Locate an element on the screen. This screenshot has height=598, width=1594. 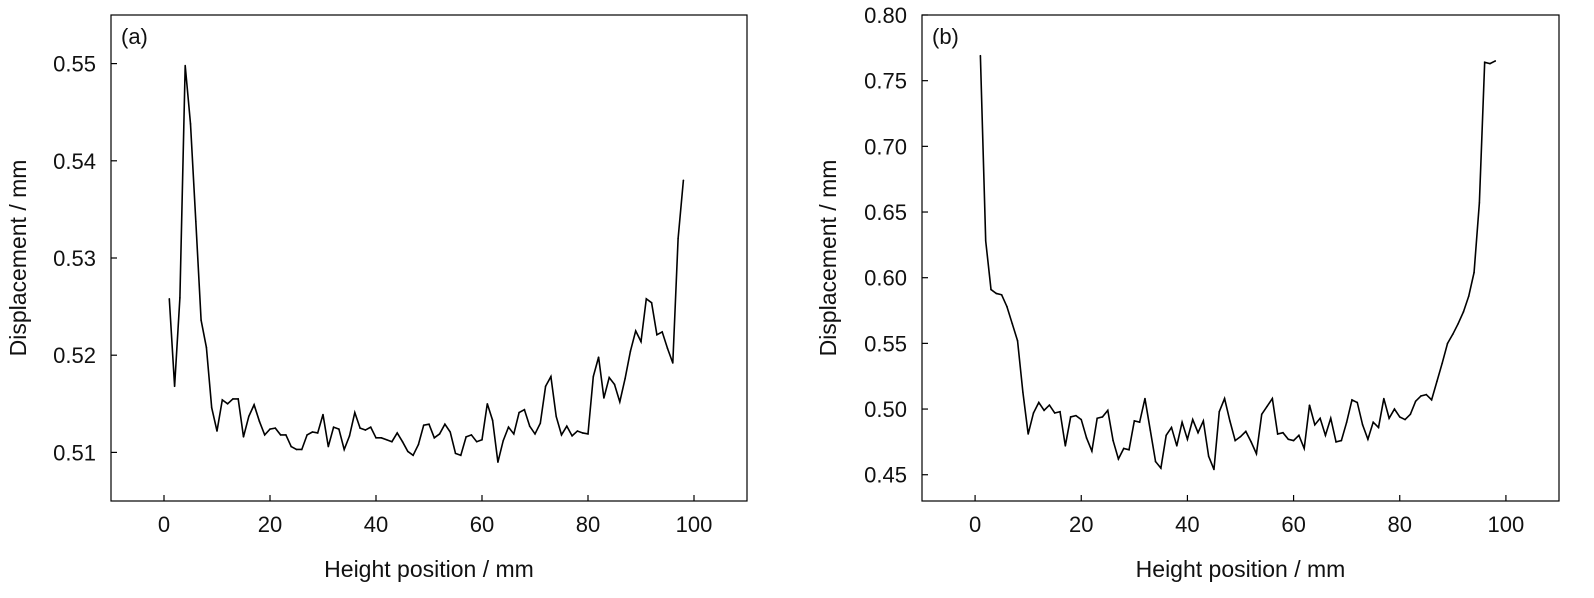
x-axis-title: Height position / mm is located at coordinates (1241, 569).